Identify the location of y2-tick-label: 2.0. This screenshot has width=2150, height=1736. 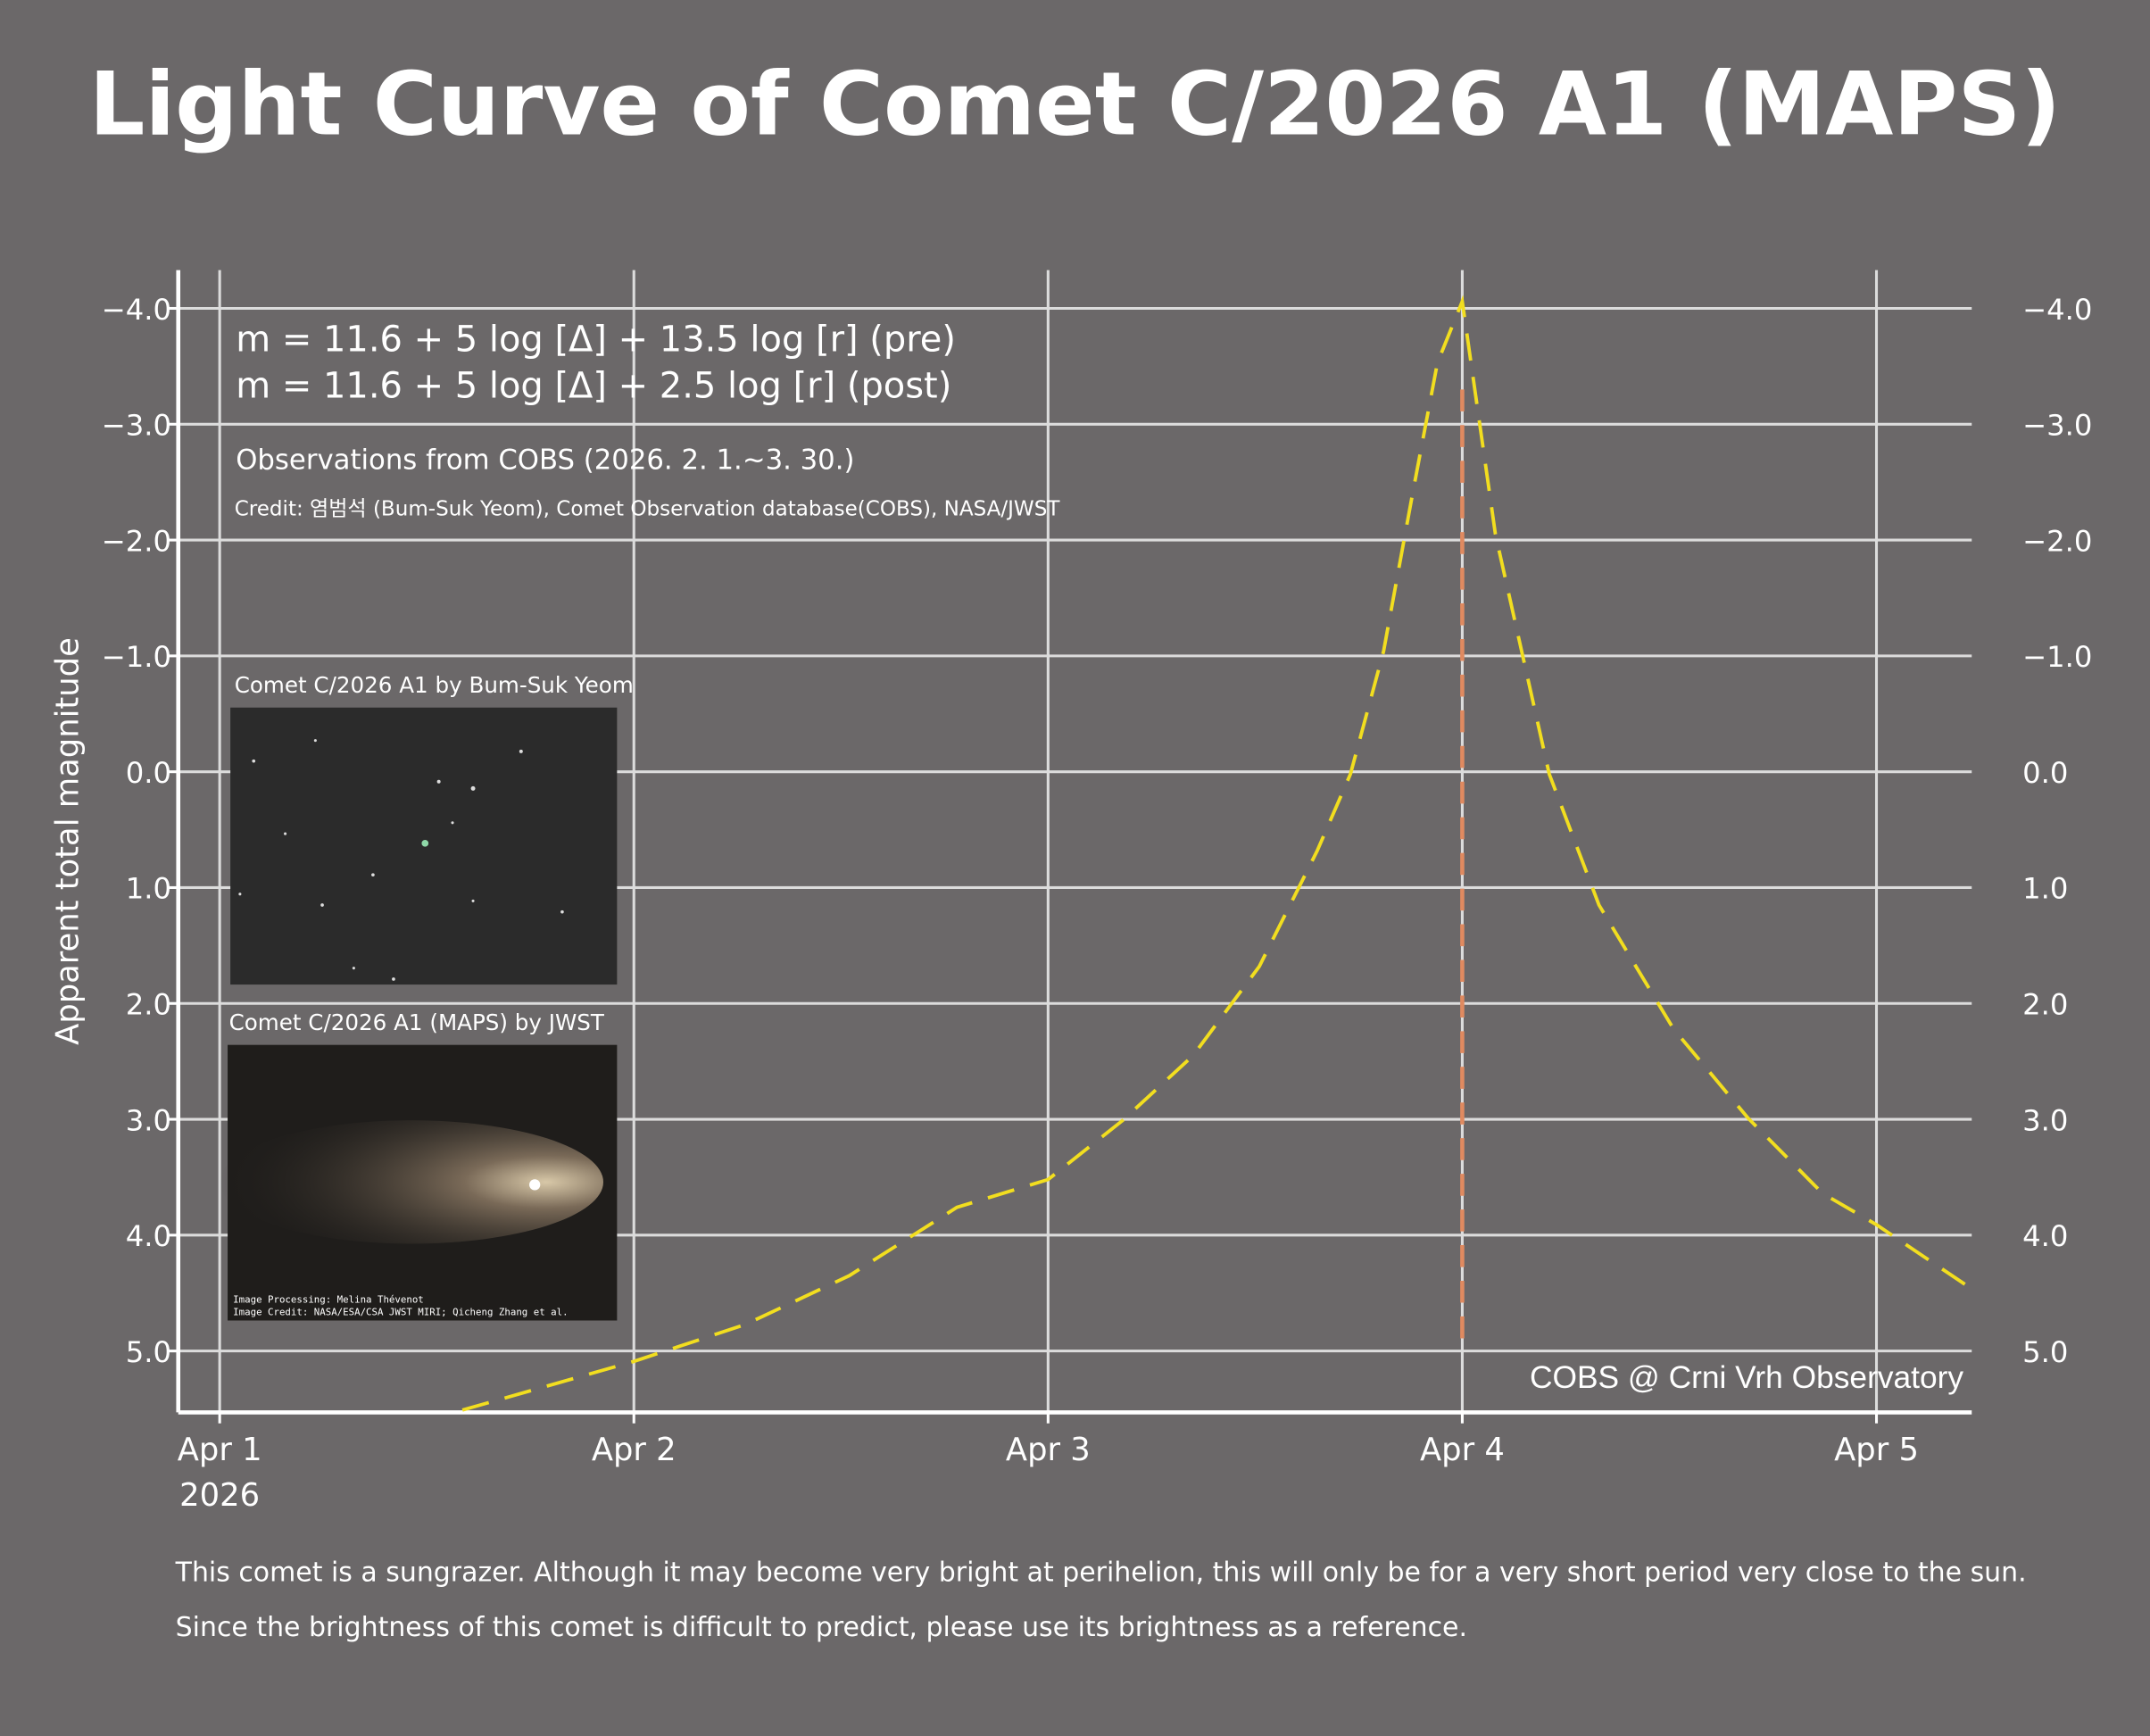
(2045, 1005).